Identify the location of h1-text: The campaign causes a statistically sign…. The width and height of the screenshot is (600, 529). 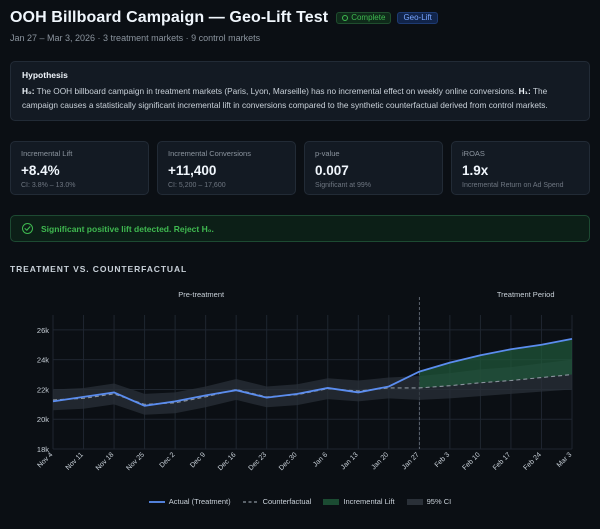
(285, 98).